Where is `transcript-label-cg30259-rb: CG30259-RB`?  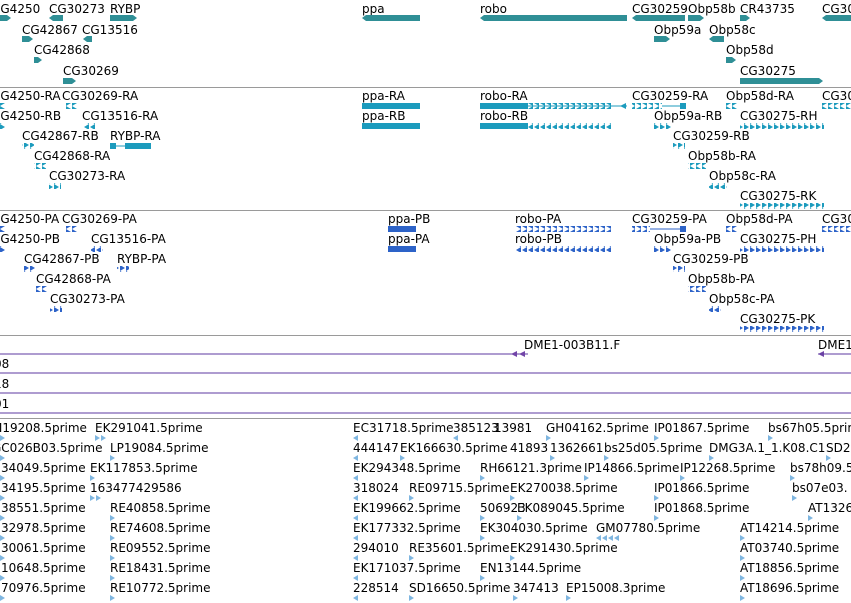
transcript-label-cg30259-rb: CG30259-RB is located at coordinates (711, 136).